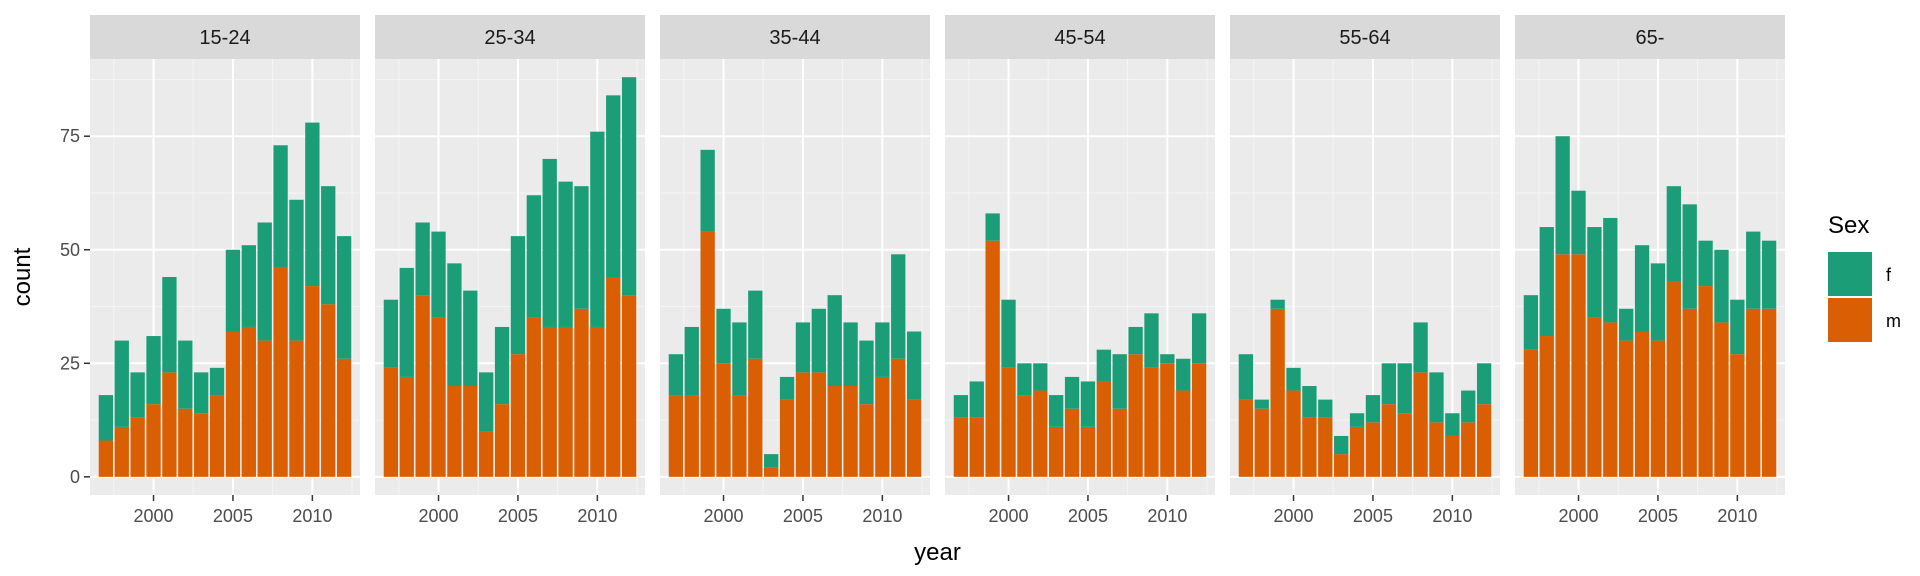  Describe the element at coordinates (225, 255) in the screenshot. I see `facet-panel-15-24: 15-24` at that location.